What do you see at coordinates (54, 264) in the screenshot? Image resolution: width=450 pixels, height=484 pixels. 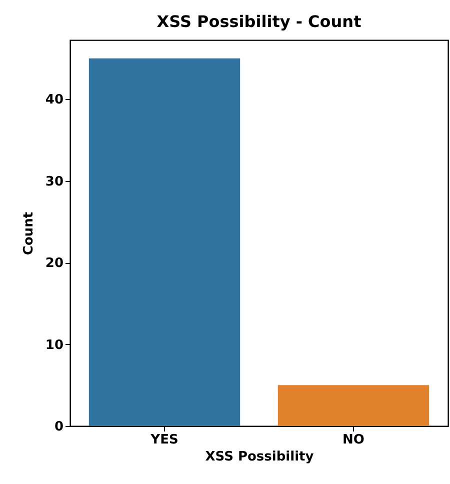 I see `y-tick-label: 20` at bounding box center [54, 264].